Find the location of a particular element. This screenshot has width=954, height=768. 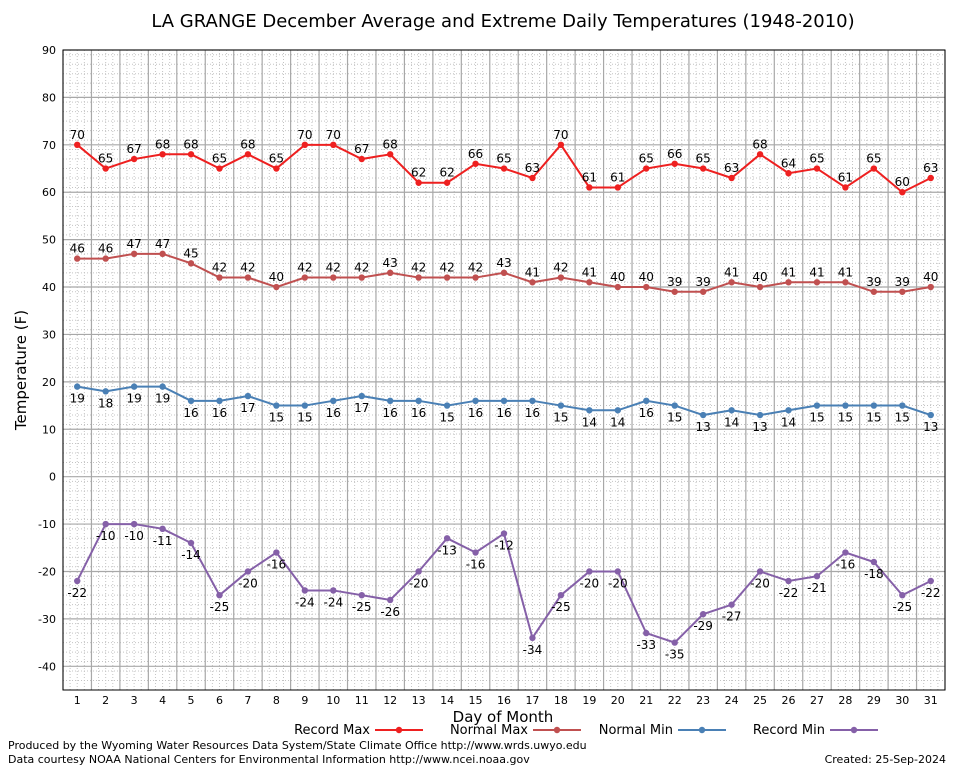

data-label: -29 is located at coordinates (703, 626).